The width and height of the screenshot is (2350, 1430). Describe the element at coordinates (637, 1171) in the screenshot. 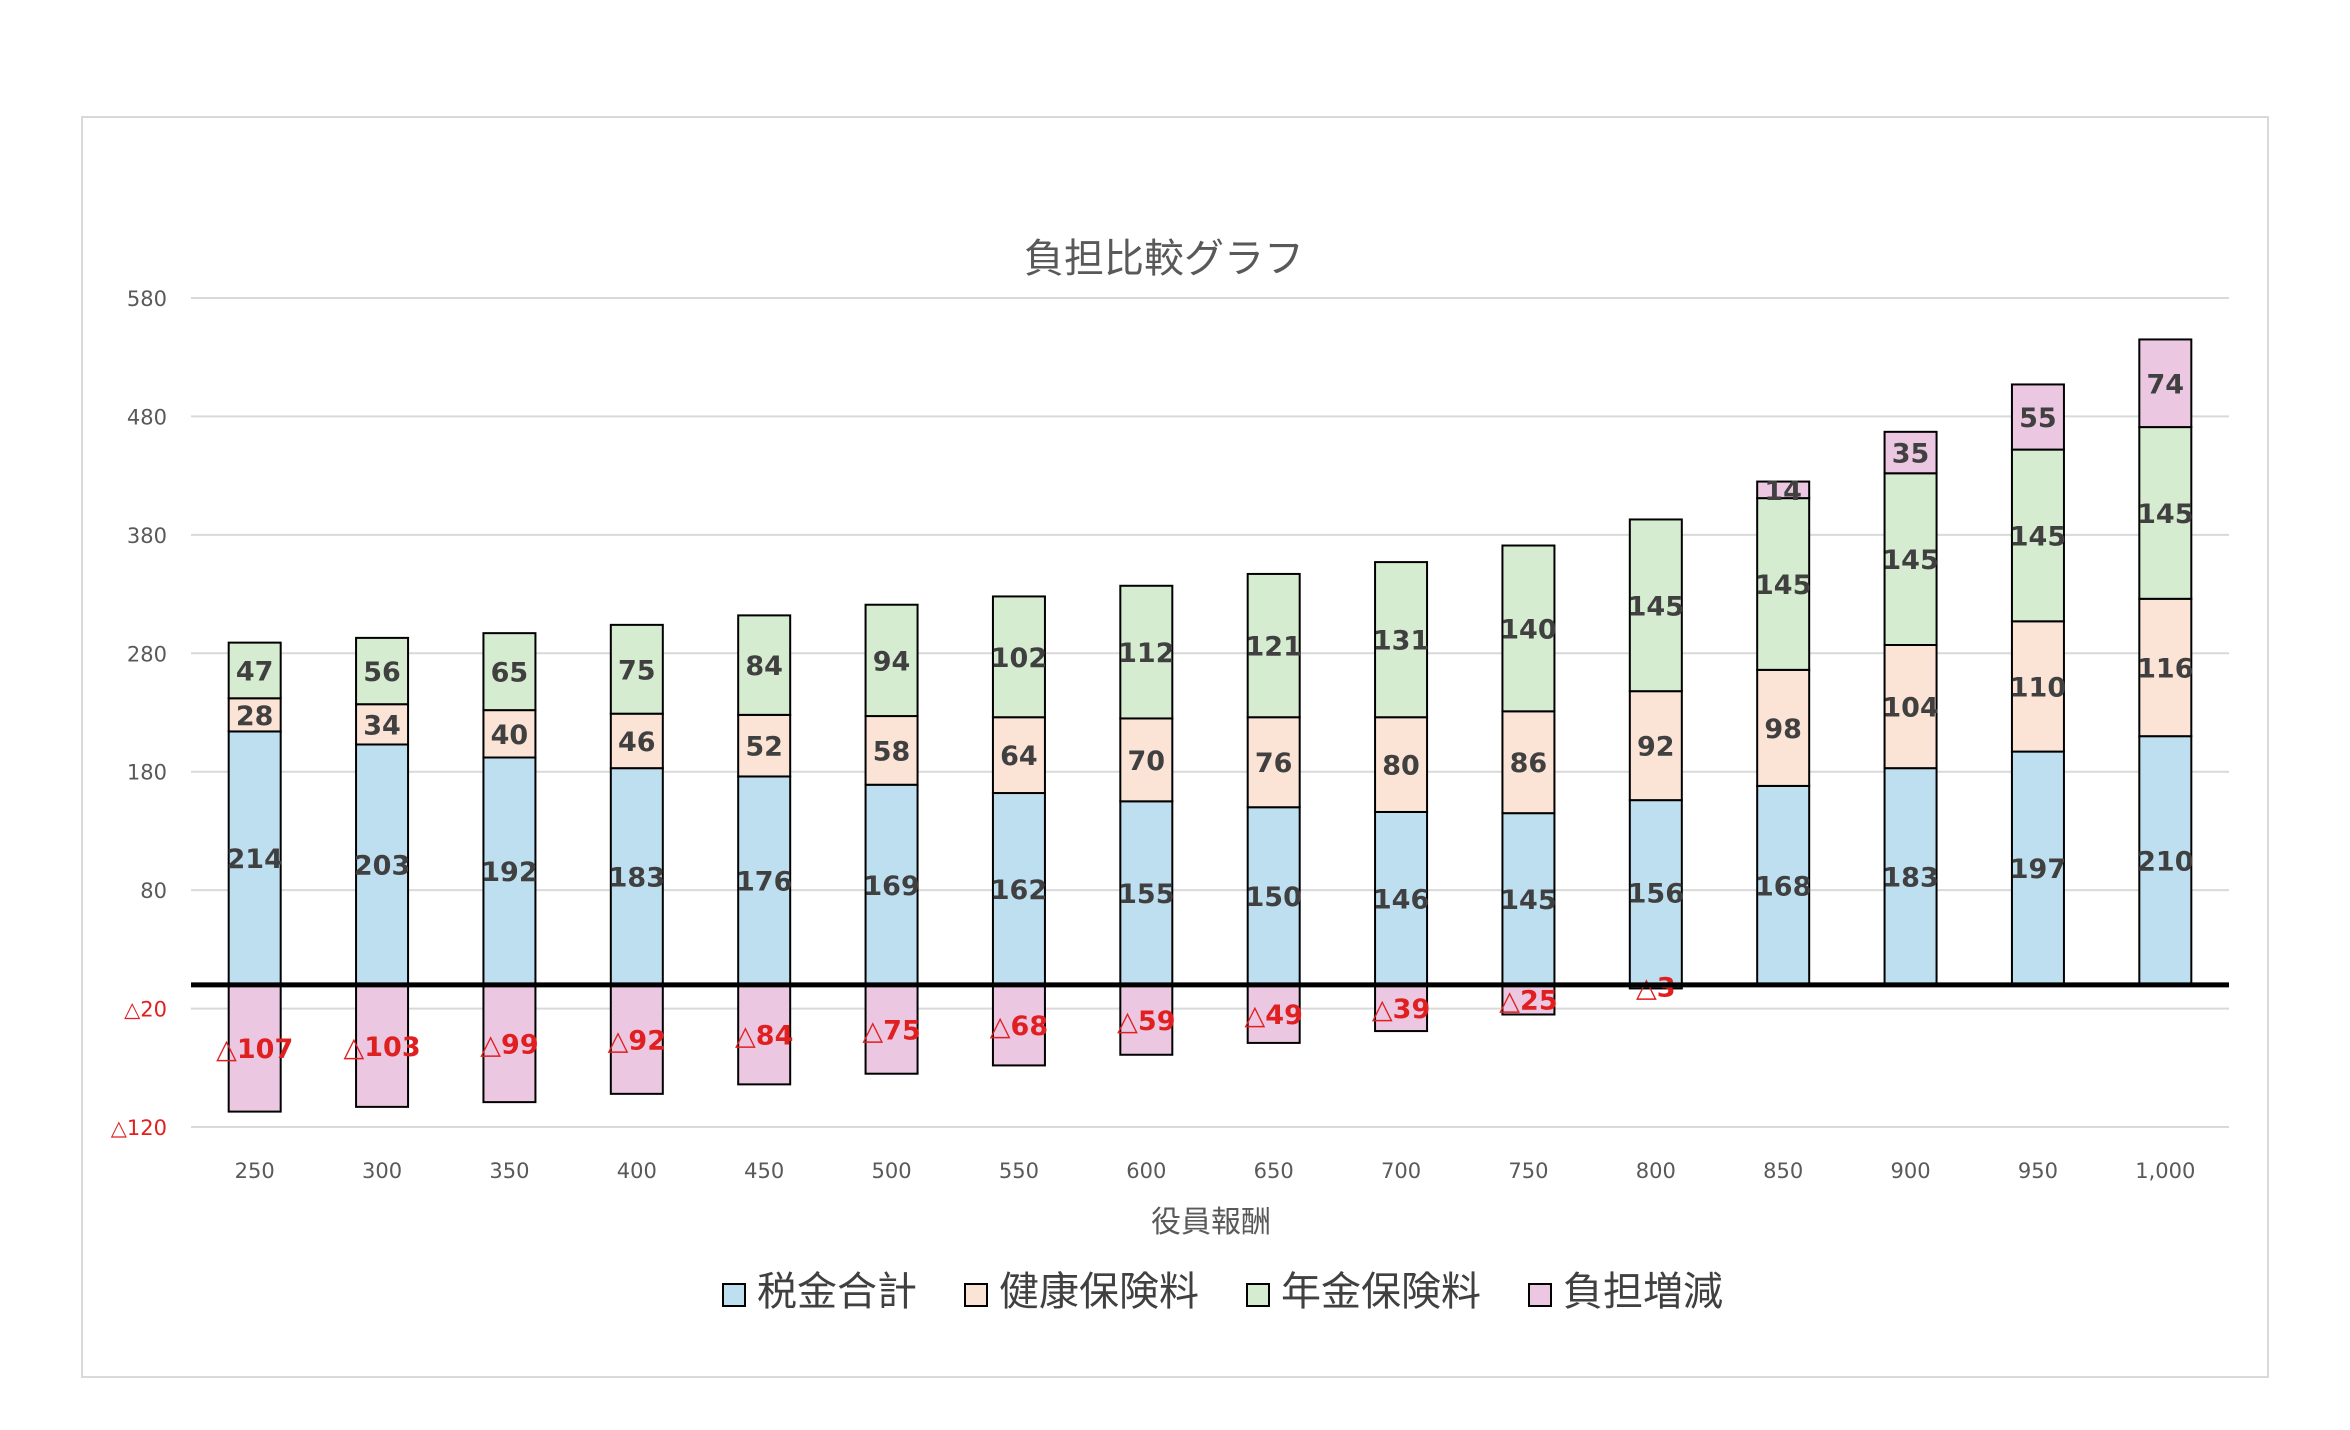

I see `x-tick-label: 400` at that location.